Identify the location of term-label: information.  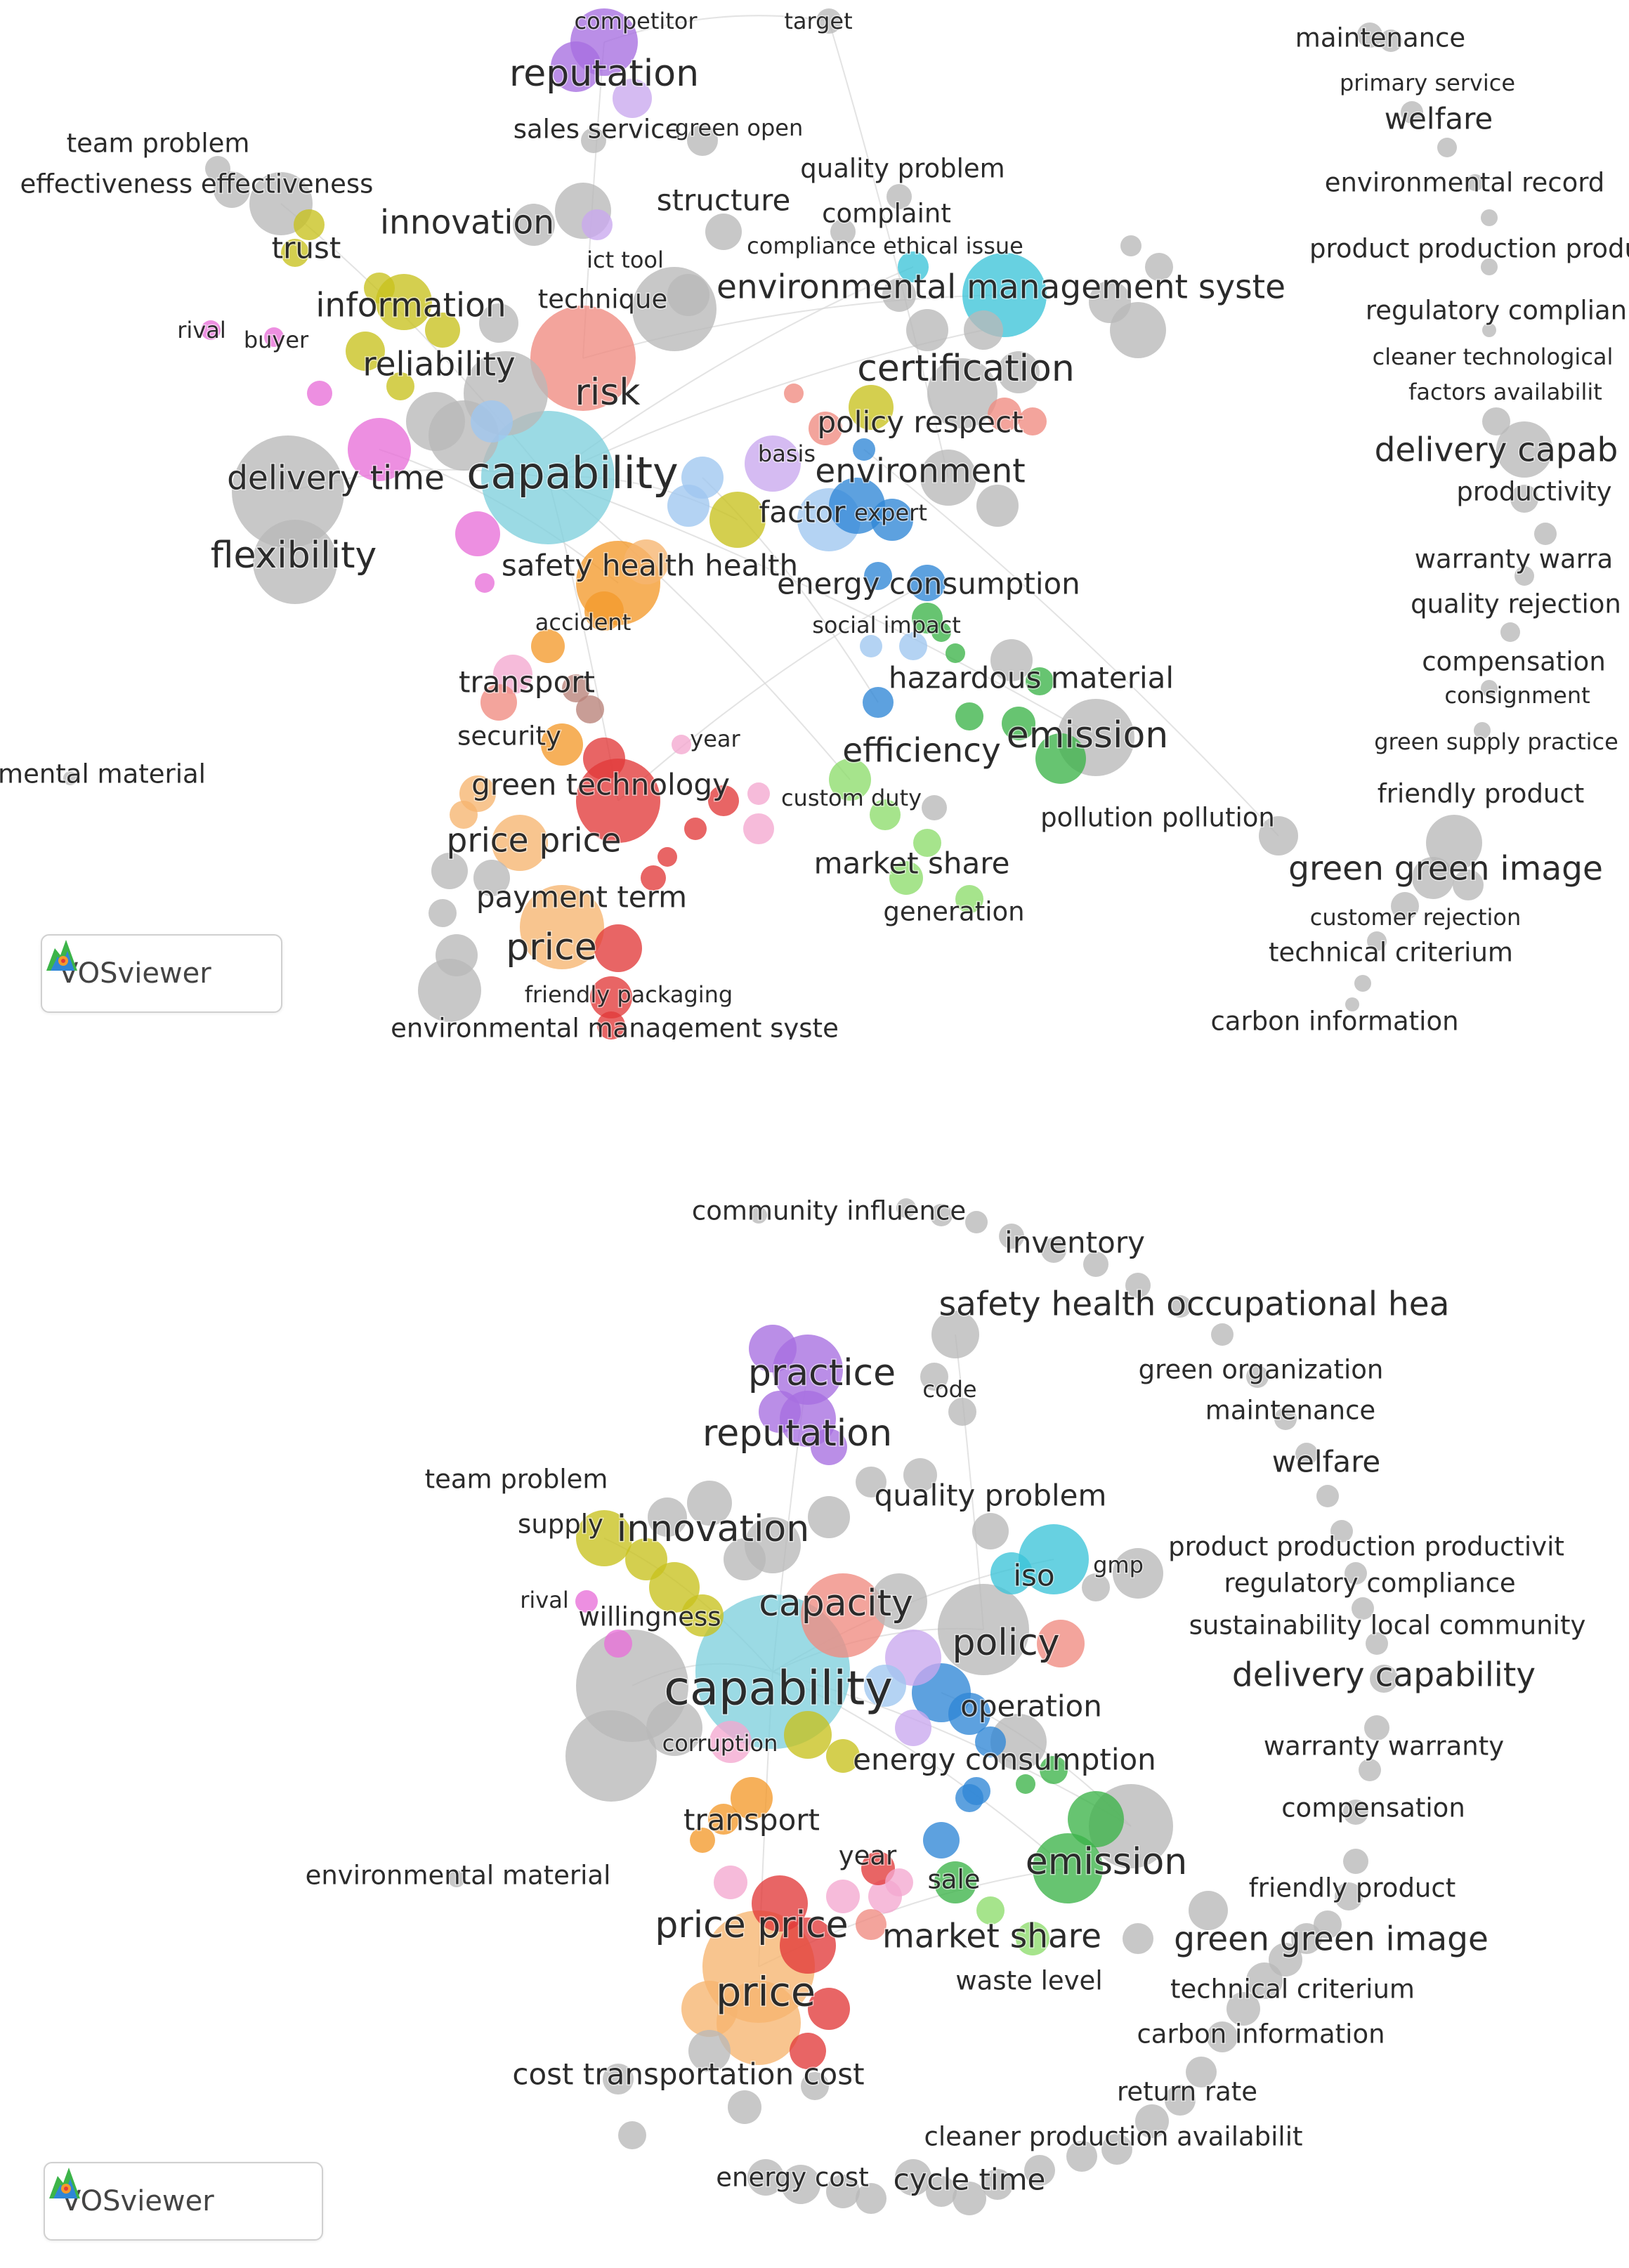
(411, 305).